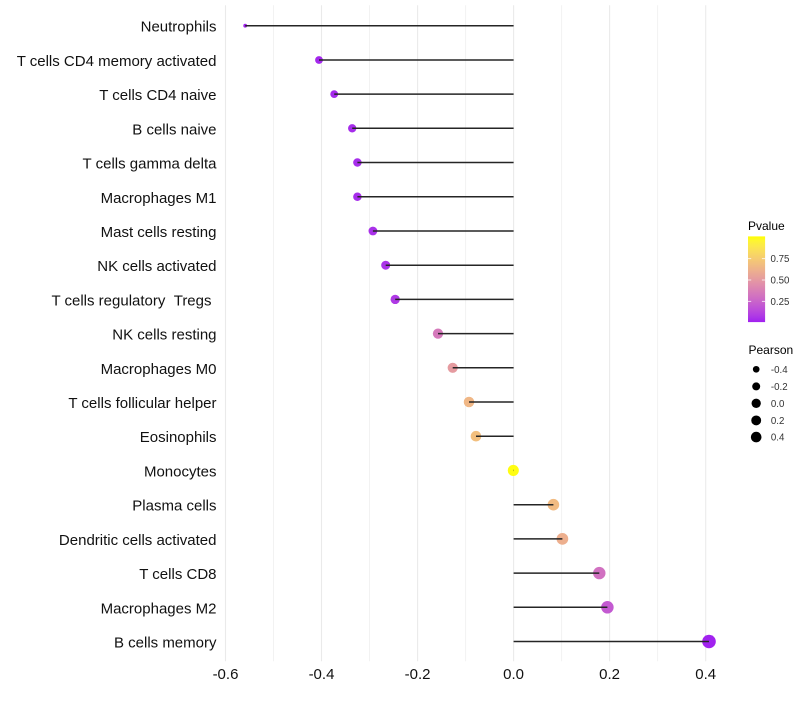 The height and width of the screenshot is (705, 800). What do you see at coordinates (771, 350) in the screenshot?
I see `svg-text: Pearson` at bounding box center [771, 350].